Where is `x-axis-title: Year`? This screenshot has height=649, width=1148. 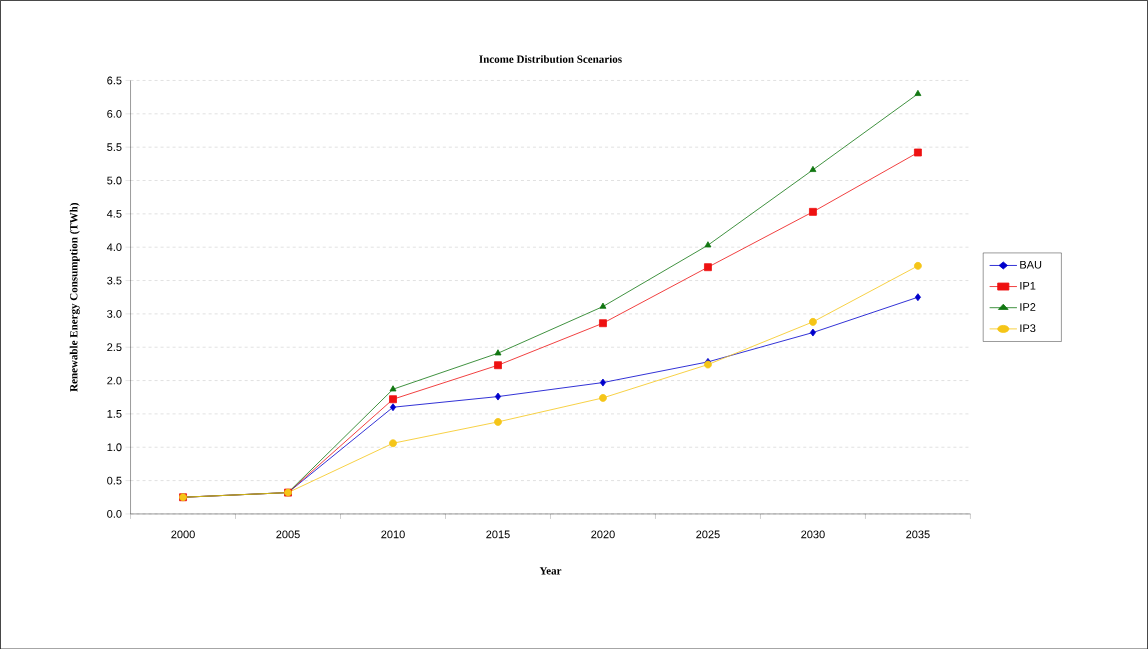 x-axis-title: Year is located at coordinates (550, 570).